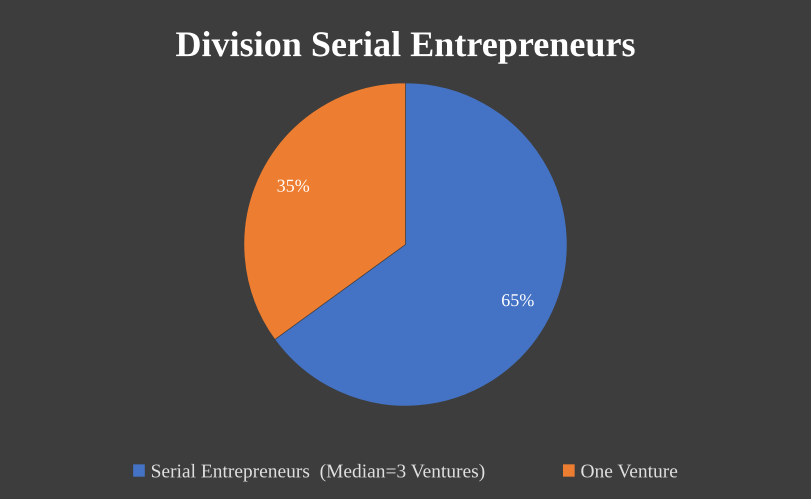  Describe the element at coordinates (629, 471) in the screenshot. I see `legend-label: One Venture` at that location.